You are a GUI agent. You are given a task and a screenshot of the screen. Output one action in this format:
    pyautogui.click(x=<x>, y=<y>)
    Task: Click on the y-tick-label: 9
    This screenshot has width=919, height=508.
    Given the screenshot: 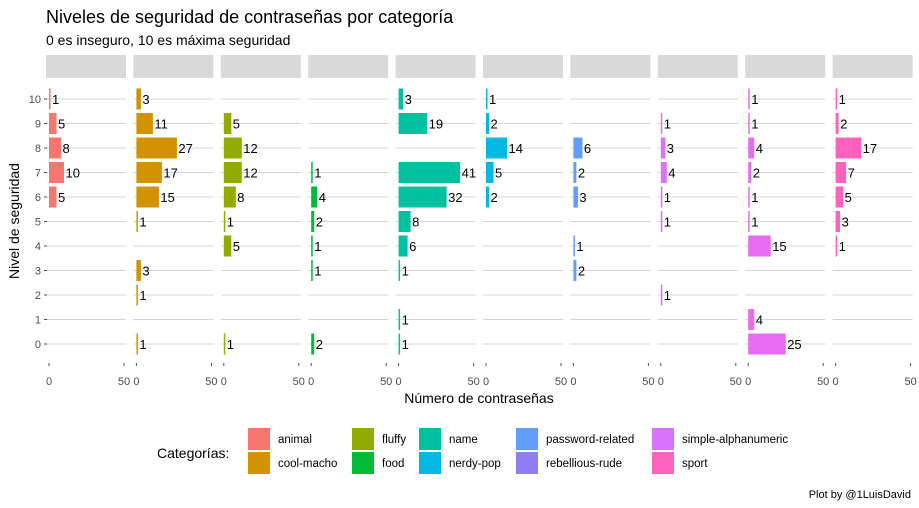 What is the action you would take?
    pyautogui.click(x=38, y=125)
    